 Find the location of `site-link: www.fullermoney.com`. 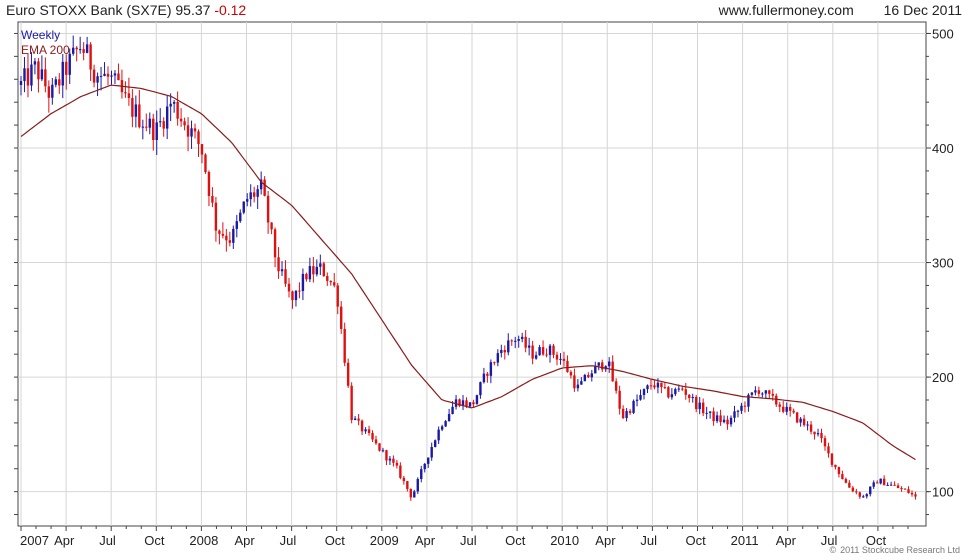

site-link: www.fullermoney.com is located at coordinates (786, 10).